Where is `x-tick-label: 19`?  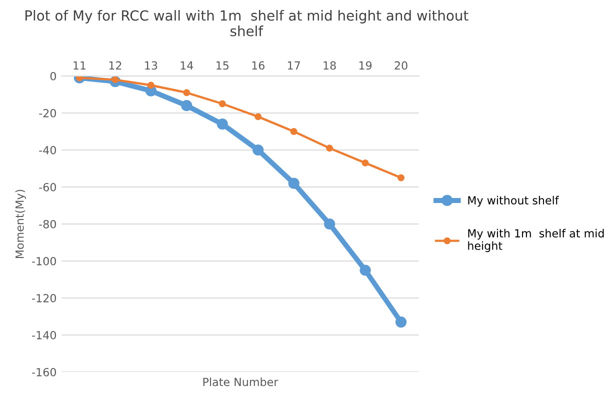
x-tick-label: 19 is located at coordinates (365, 65).